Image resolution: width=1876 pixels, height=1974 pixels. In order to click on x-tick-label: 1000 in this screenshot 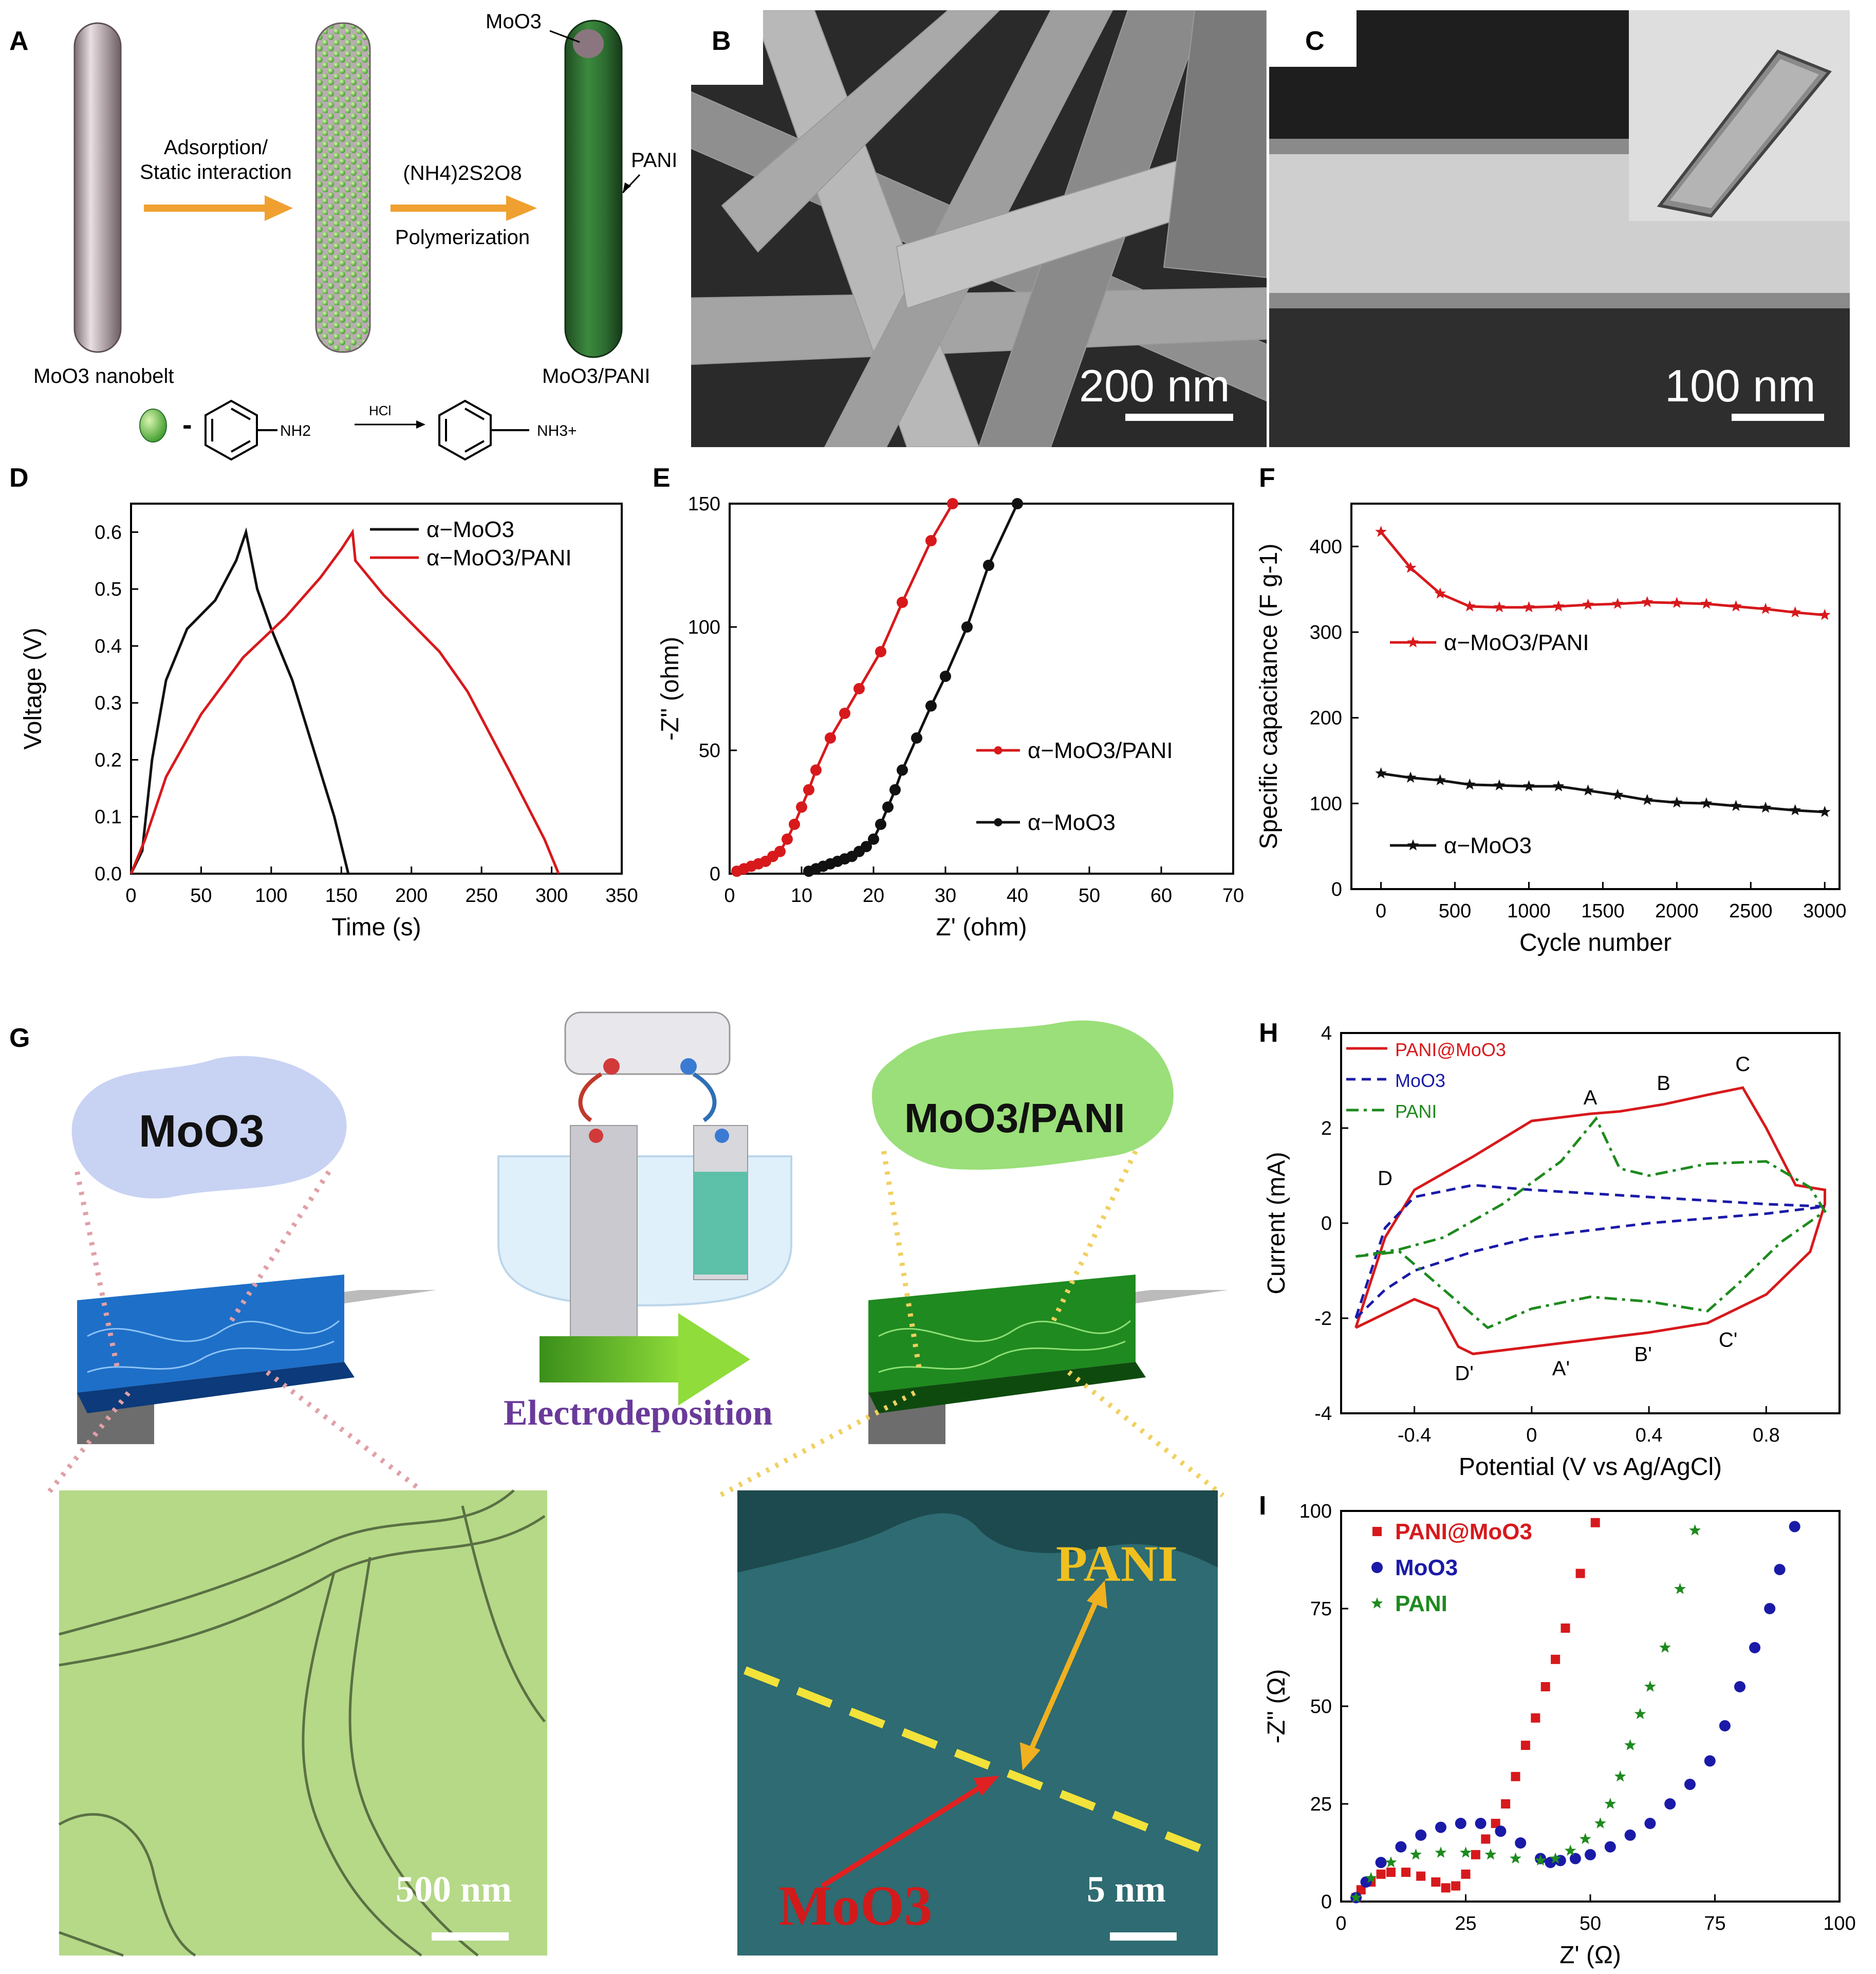, I will do `click(1529, 911)`.